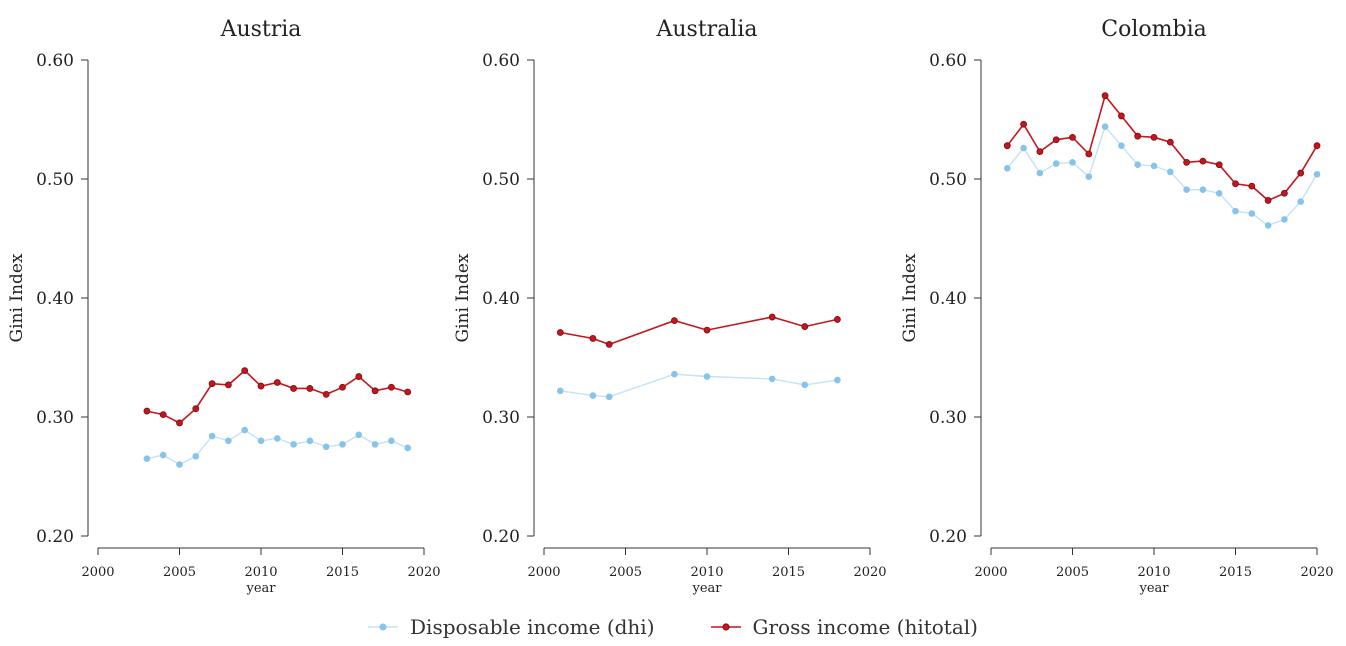 This screenshot has width=1346, height=646. I want to click on legend-item-hitotal: Gross income (hitotal), so click(844, 627).